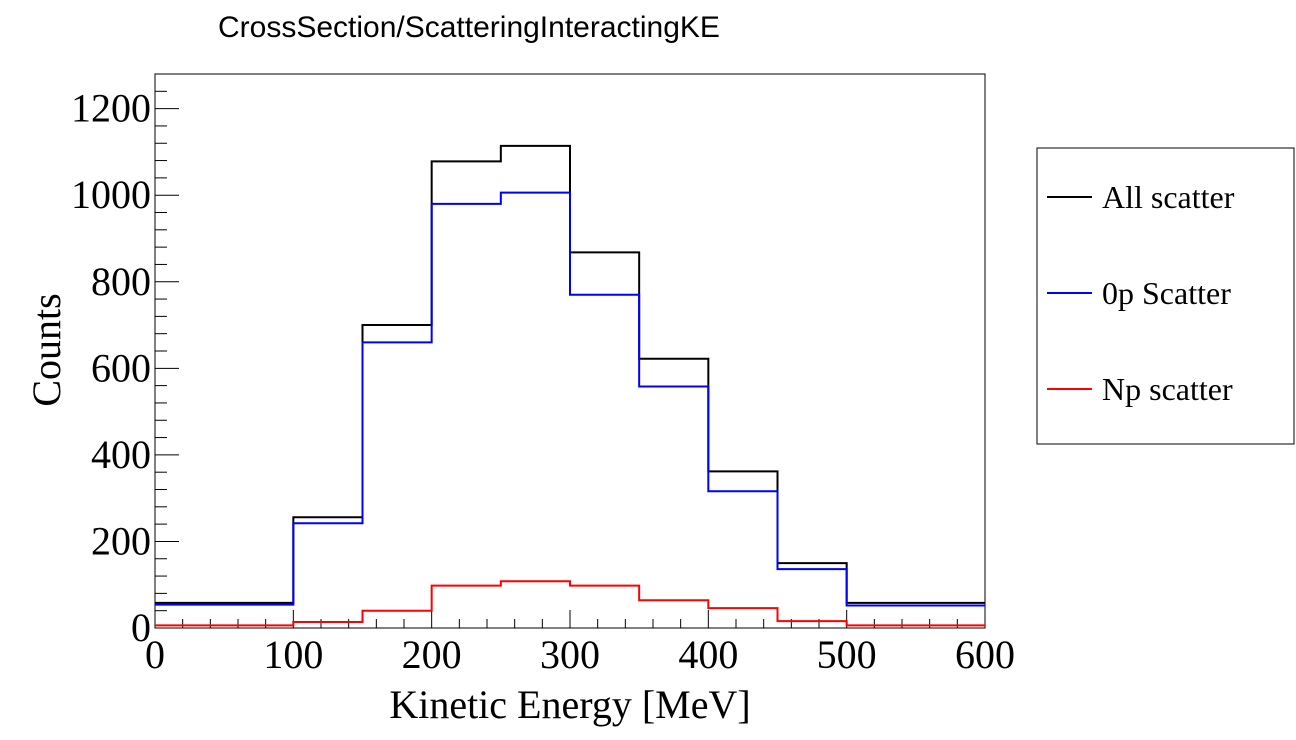 The width and height of the screenshot is (1296, 740). Describe the element at coordinates (570, 603) in the screenshot. I see `series-line-np-scatter` at that location.